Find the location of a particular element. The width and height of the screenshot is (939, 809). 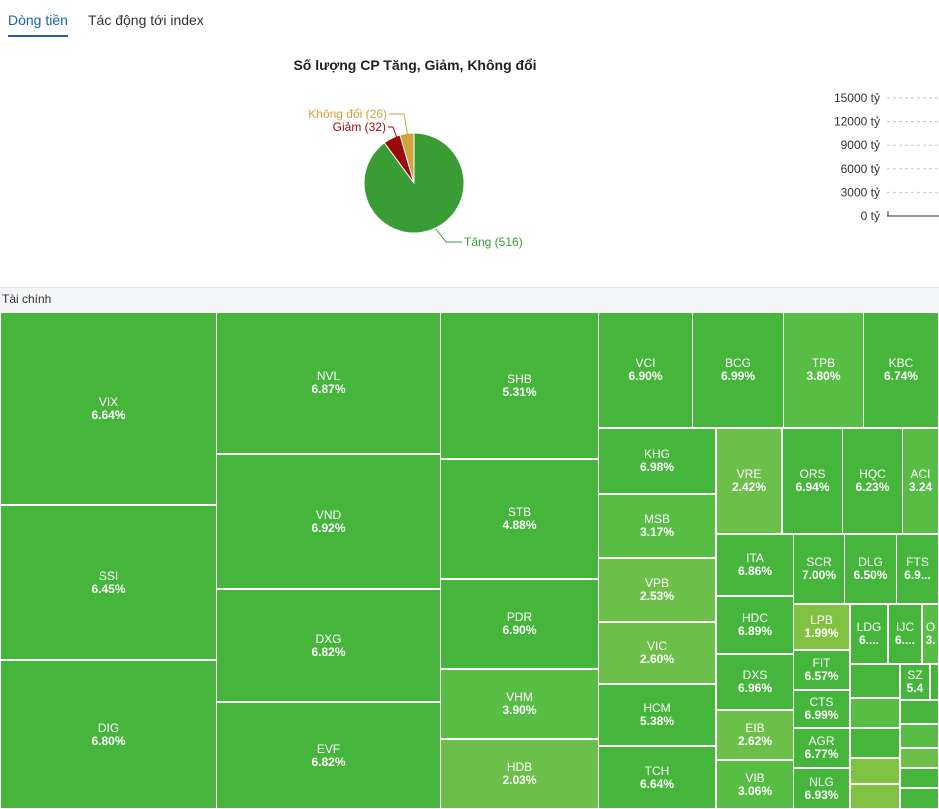

treemap-cell-dxs: DXS 6.96% is located at coordinates (755, 682).